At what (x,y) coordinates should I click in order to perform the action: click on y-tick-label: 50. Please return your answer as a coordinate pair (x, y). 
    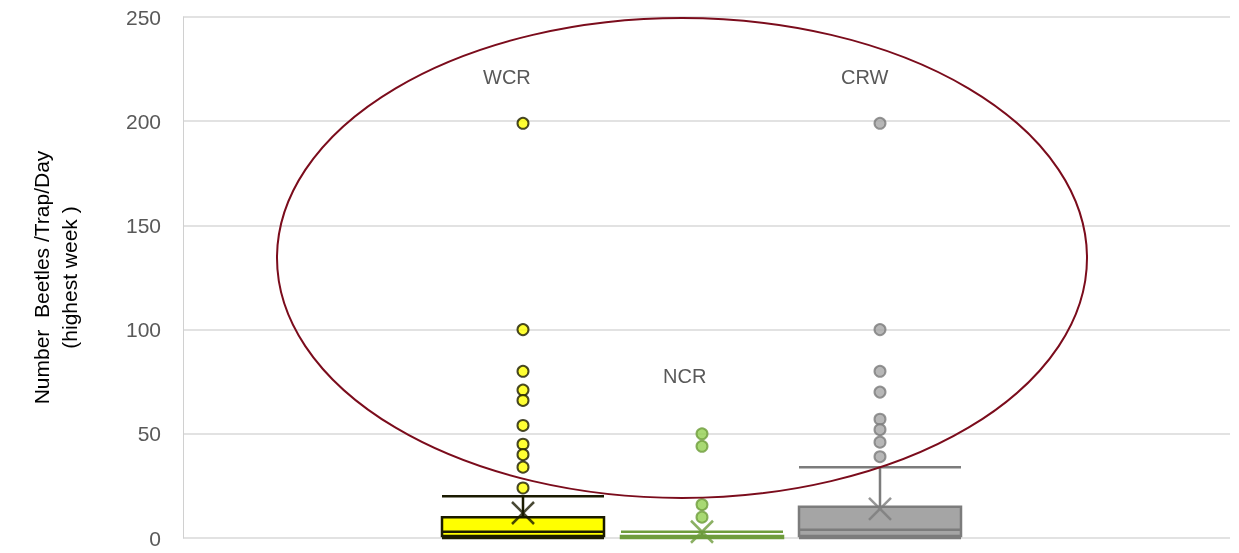
    Looking at the image, I should click on (149, 434).